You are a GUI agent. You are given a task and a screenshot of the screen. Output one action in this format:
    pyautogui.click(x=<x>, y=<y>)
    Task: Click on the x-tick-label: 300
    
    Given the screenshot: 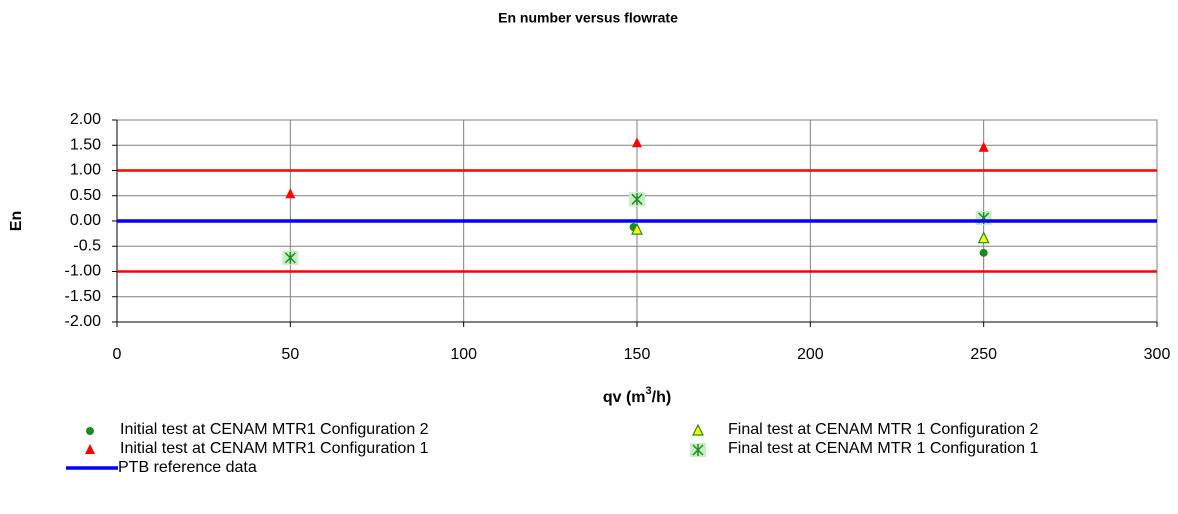 What is the action you would take?
    pyautogui.click(x=1157, y=354)
    